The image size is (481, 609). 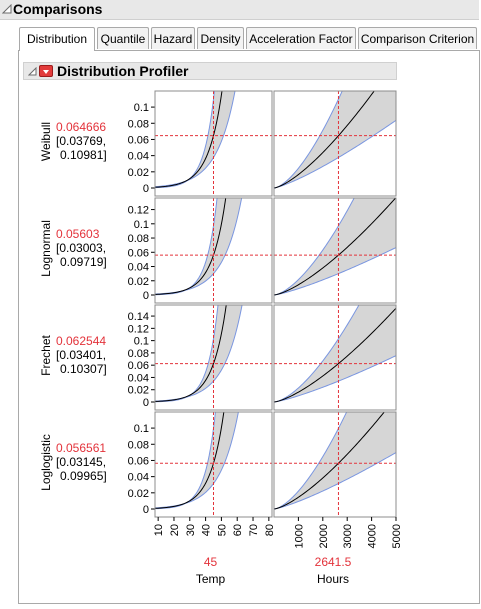 What do you see at coordinates (348, 536) in the screenshot?
I see `x-tick-label: 3000` at bounding box center [348, 536].